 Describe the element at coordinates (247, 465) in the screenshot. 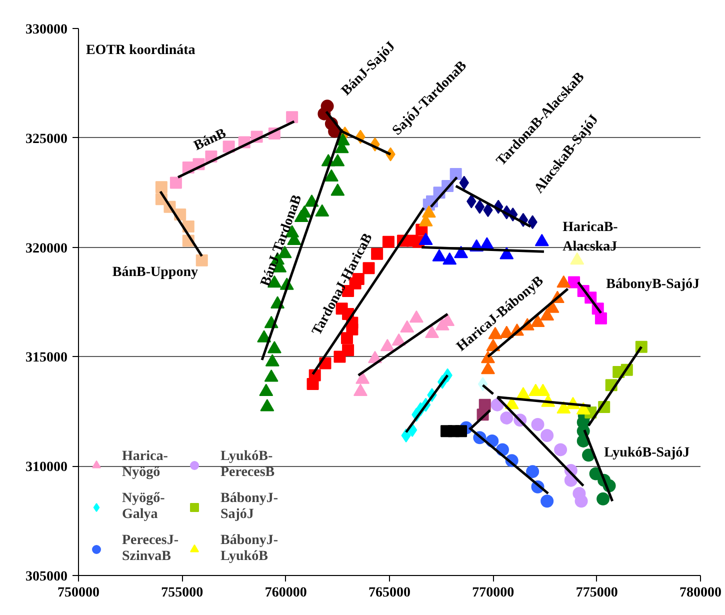

I see `legend-label: LyukóB-PerecesB` at that location.